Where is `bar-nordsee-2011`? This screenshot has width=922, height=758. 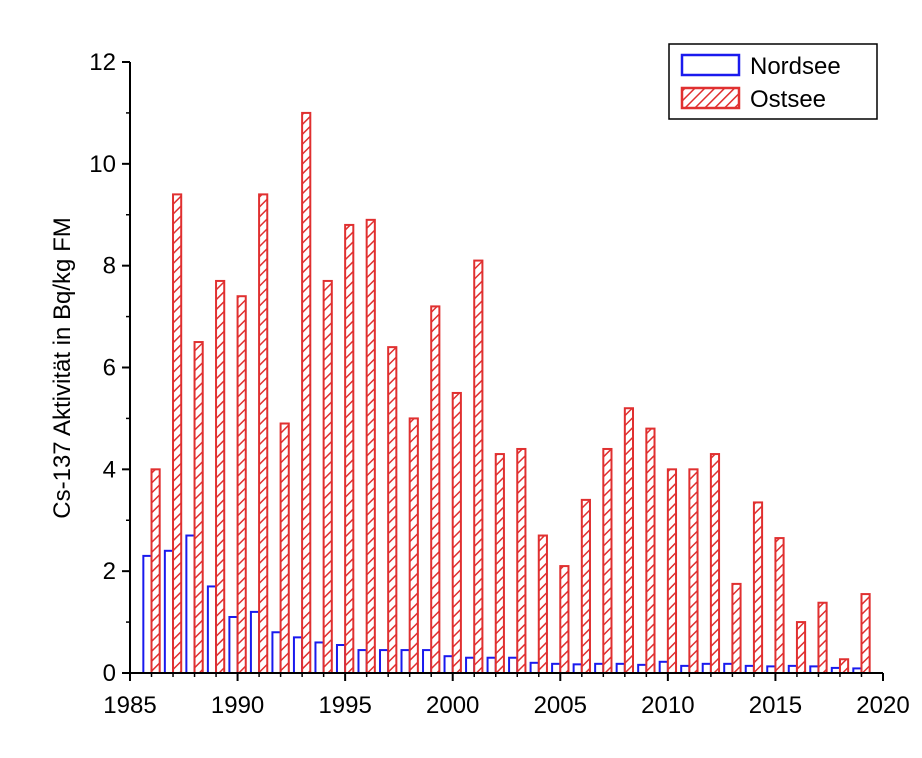
bar-nordsee-2011 is located at coordinates (685, 669).